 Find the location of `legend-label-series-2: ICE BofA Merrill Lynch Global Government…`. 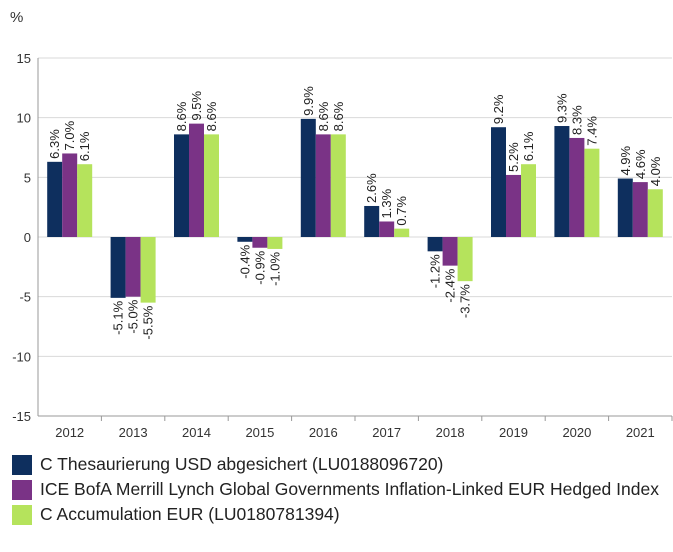

legend-label-series-2: ICE BofA Merrill Lynch Global Government… is located at coordinates (349, 489).